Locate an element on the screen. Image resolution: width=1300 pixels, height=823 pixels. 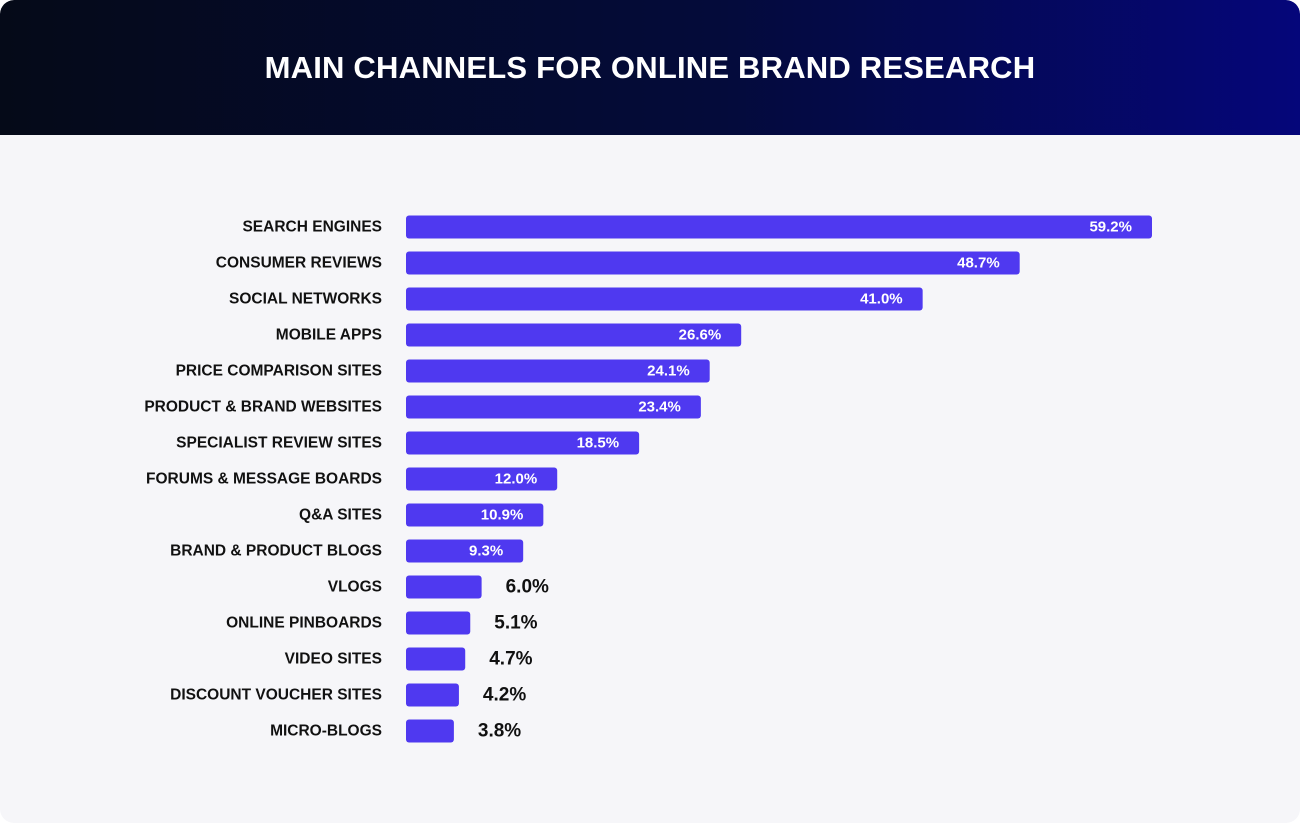
bar-row: DISCOUNT VOUCHER SITES 4.2% is located at coordinates (348, 695).